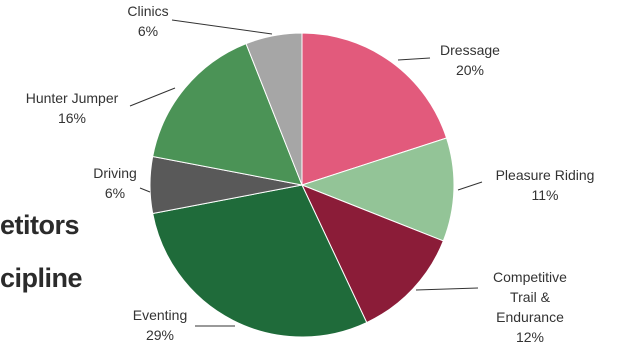  What do you see at coordinates (40, 225) in the screenshot?
I see `chart-heading-line-1: etitors` at bounding box center [40, 225].